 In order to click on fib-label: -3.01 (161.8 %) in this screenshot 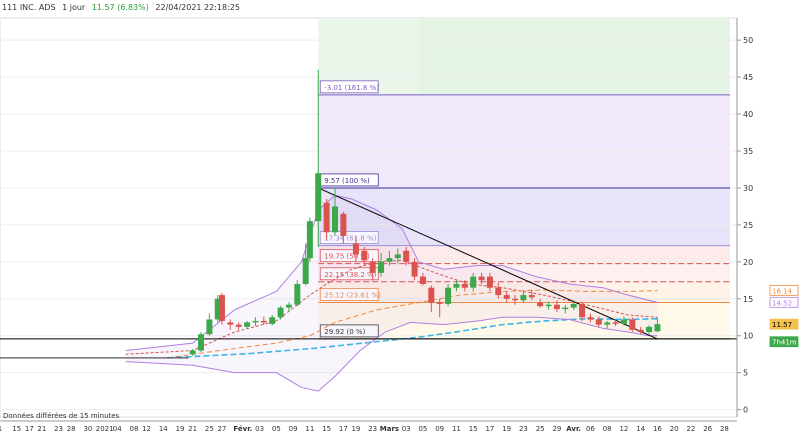, I will do `click(351, 88)`.